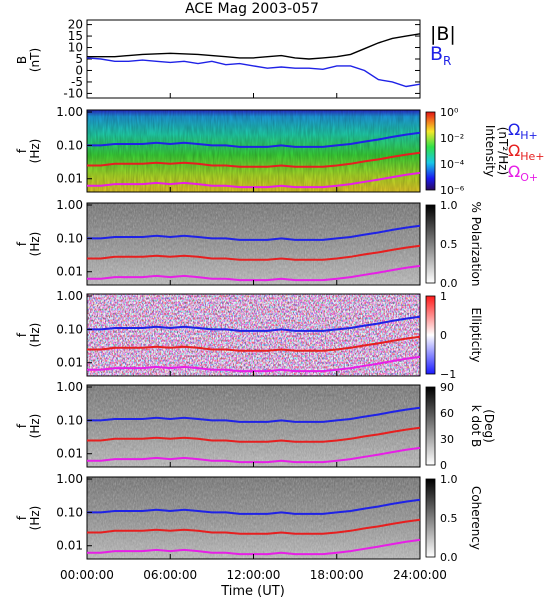  What do you see at coordinates (69, 112) in the screenshot?
I see `intensity-ytick-label: 1.00` at bounding box center [69, 112].